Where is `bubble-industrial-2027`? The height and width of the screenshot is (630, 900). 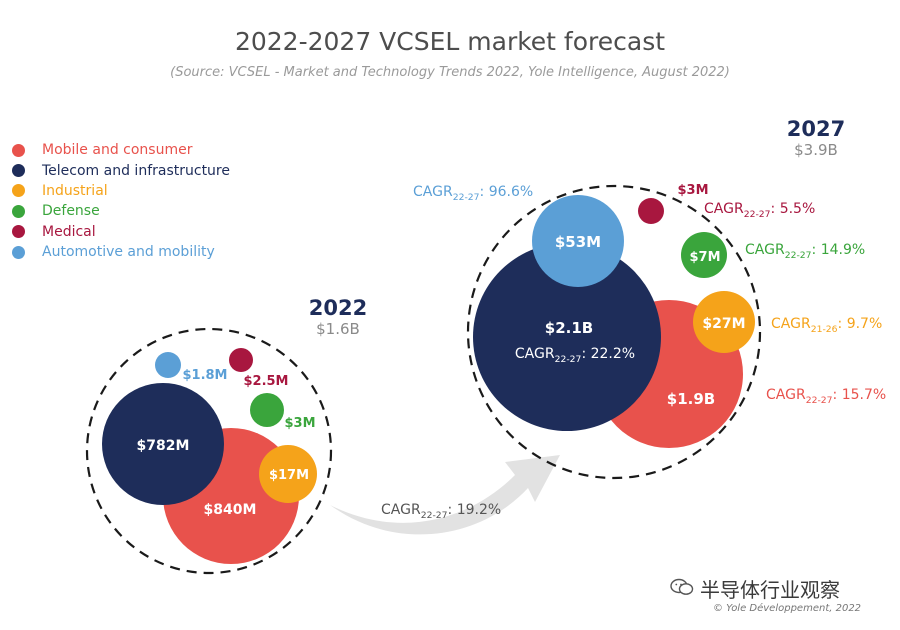 bubble-industrial-2027 is located at coordinates (724, 322).